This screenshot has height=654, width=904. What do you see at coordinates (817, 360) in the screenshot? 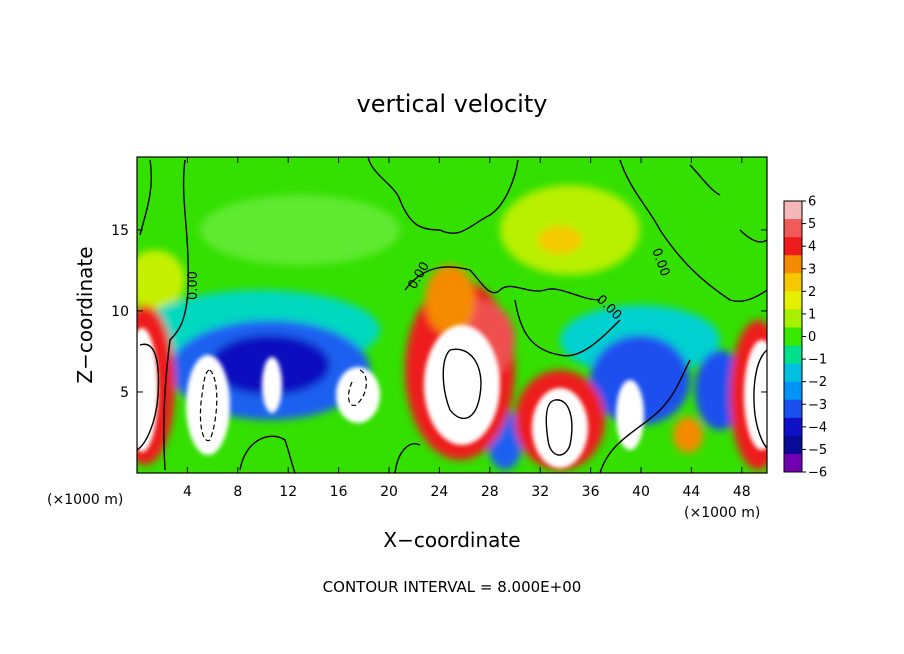
I see `colorbar-label: −1` at bounding box center [817, 360].